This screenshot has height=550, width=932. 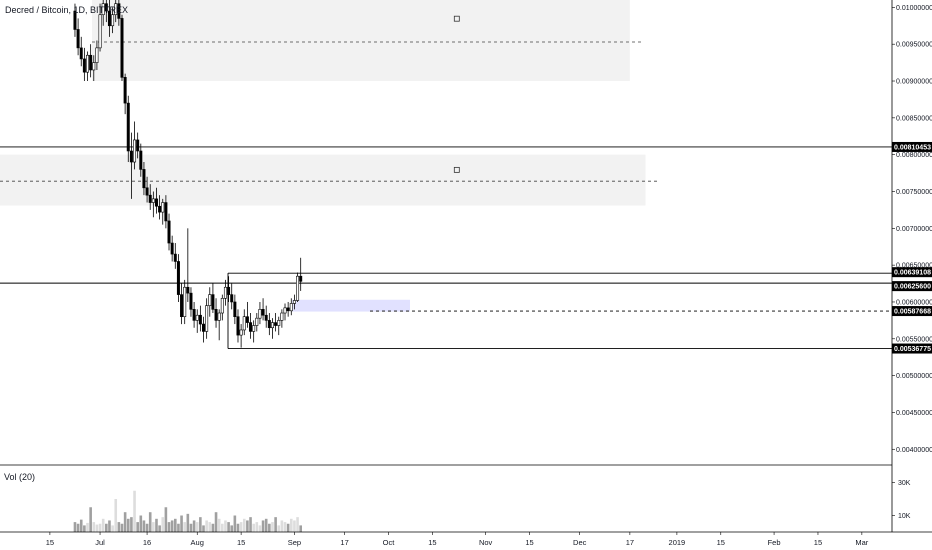 What do you see at coordinates (861, 542) in the screenshot?
I see `x-tick-label: Mar` at bounding box center [861, 542].